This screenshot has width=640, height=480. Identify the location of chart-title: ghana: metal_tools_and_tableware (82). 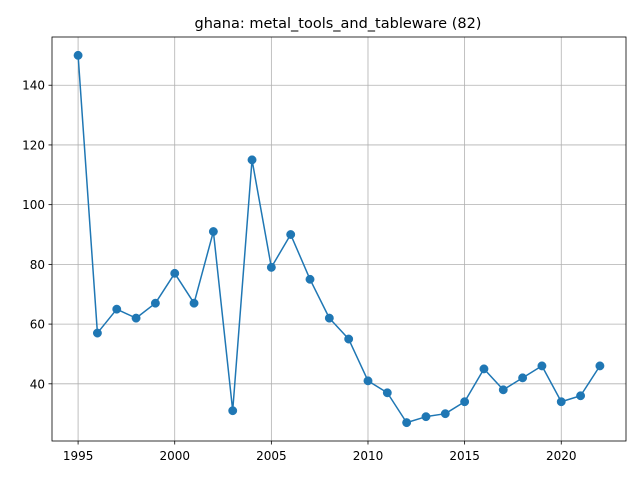
(338, 24).